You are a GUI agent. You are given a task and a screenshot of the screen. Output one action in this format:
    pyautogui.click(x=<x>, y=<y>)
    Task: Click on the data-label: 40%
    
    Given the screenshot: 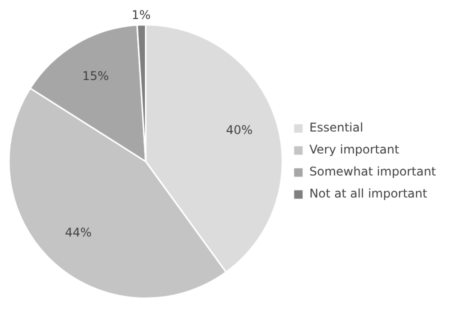 What is the action you would take?
    pyautogui.click(x=239, y=130)
    